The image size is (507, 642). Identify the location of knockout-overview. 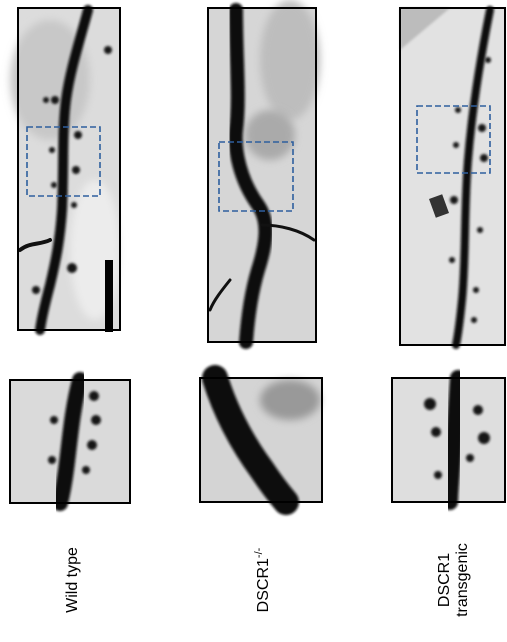
(263, 174).